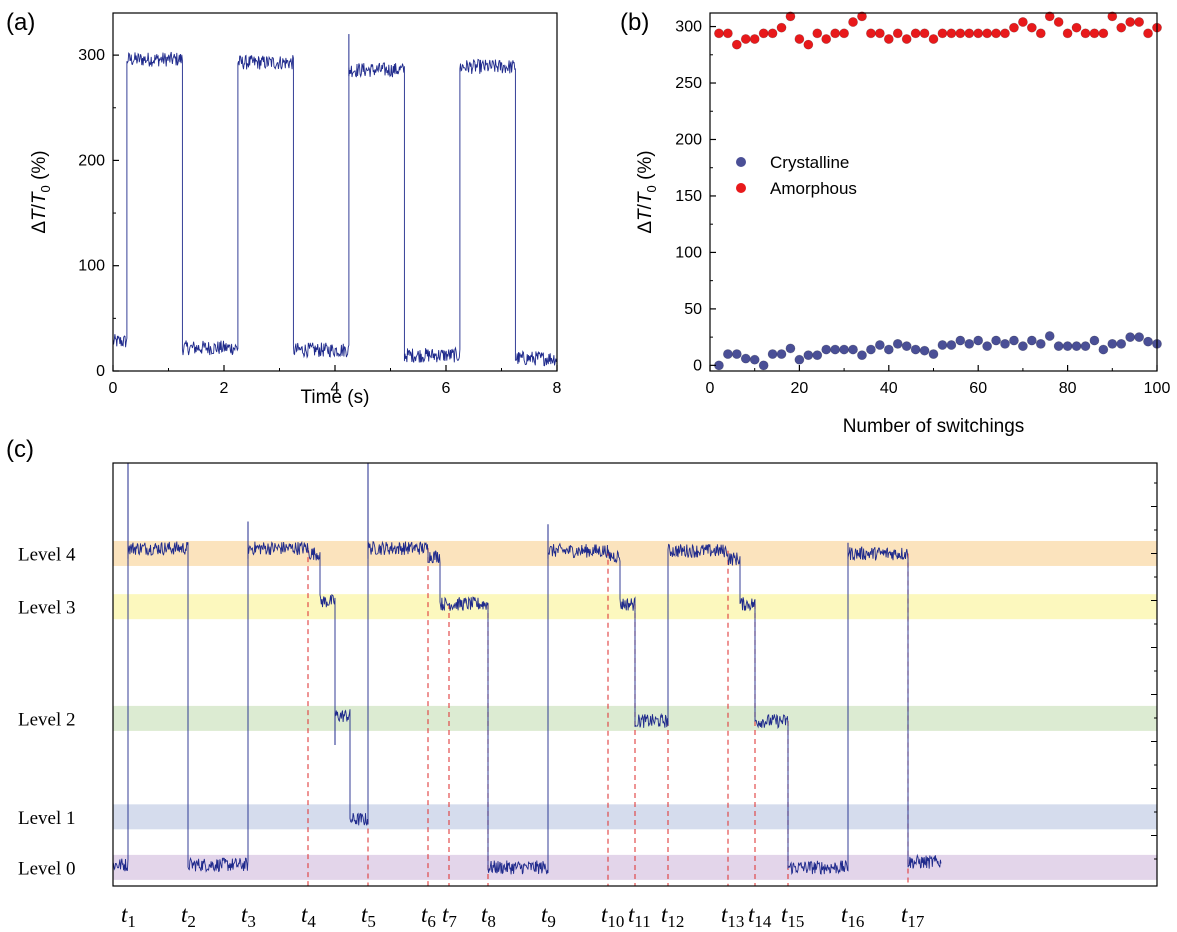 This screenshot has height=932, width=1177. What do you see at coordinates (335, 209) in the screenshot?
I see `trace-line` at bounding box center [335, 209].